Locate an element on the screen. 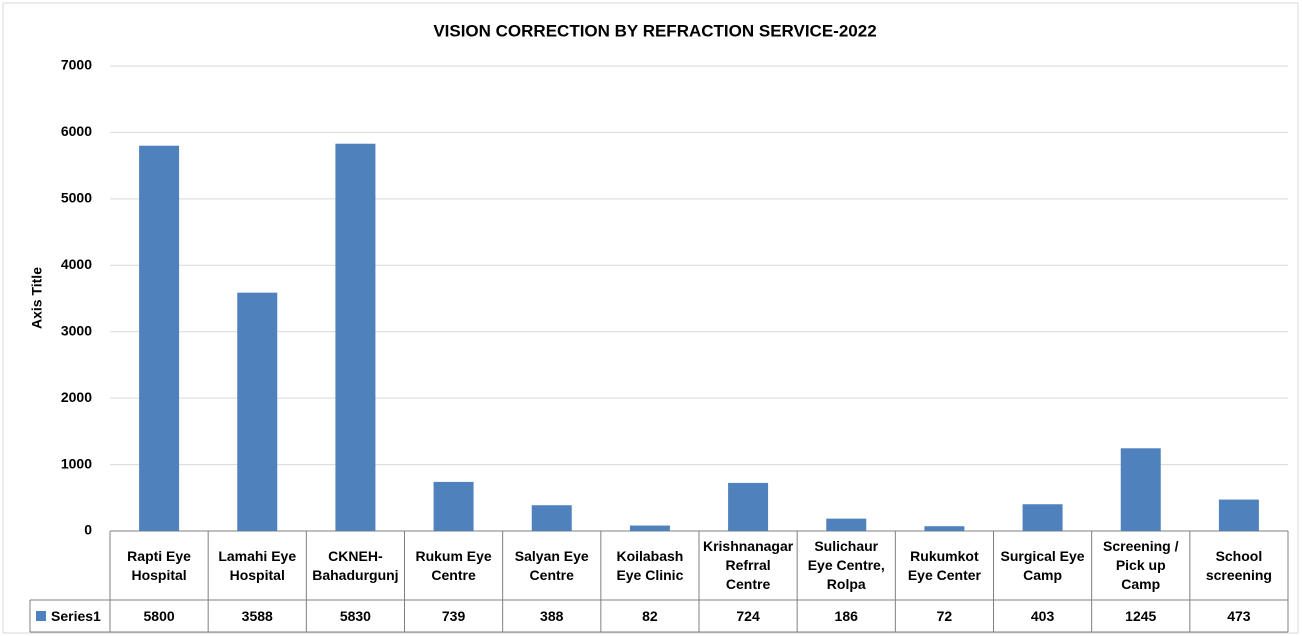 The height and width of the screenshot is (636, 1302). x-tick-label: Screening / Pick up Camp is located at coordinates (1141, 565).